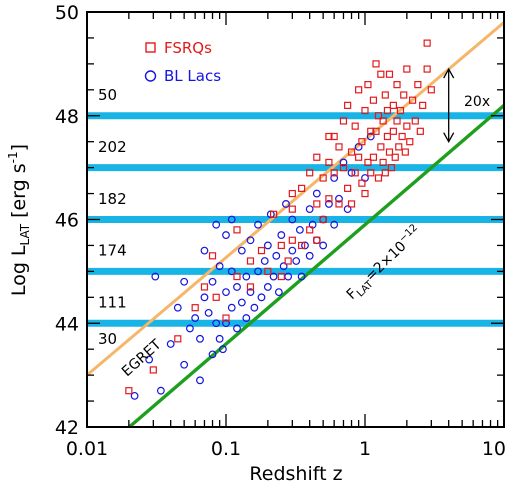  What do you see at coordinates (188, 48) in the screenshot?
I see `legend-fsrq-label: FSRQs` at bounding box center [188, 48].